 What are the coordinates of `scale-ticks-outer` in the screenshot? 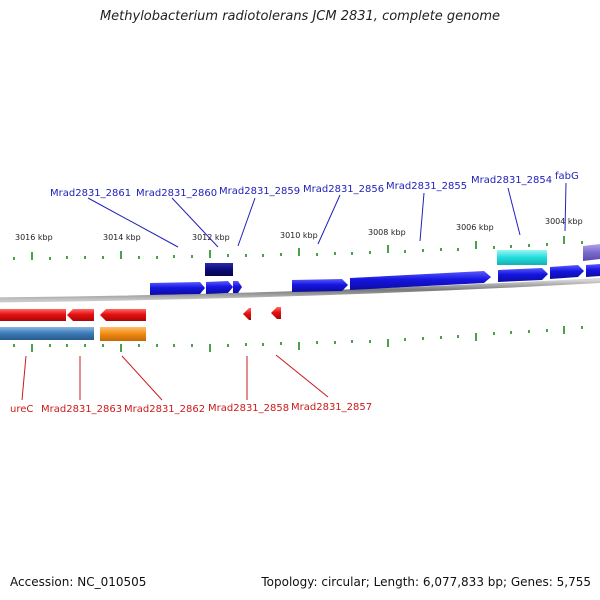 It's located at (298, 248).